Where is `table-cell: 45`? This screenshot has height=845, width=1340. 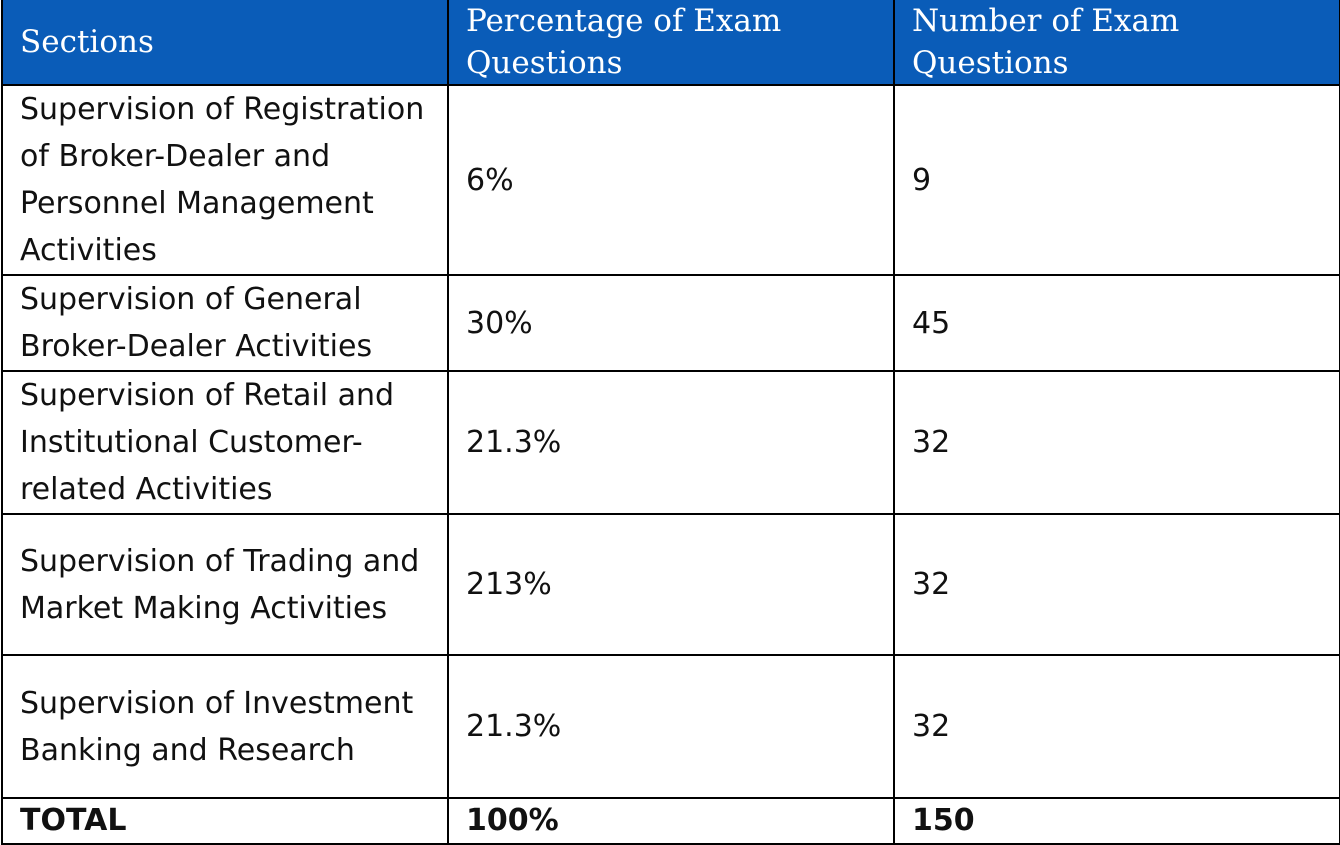
table-cell: 45 is located at coordinates (1116, 323).